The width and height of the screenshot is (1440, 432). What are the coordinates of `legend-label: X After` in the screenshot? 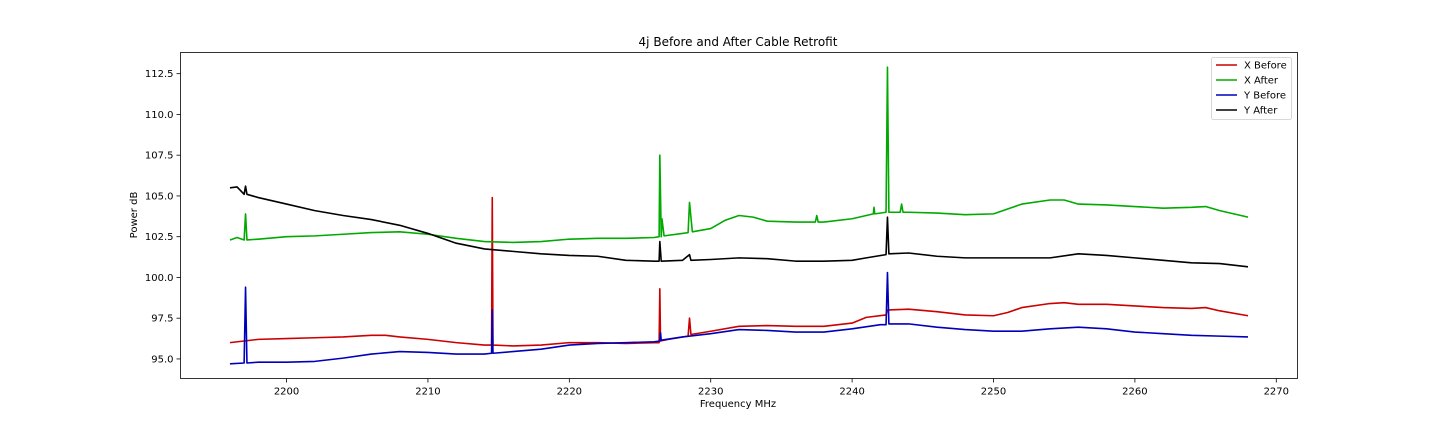 It's located at (1261, 81).